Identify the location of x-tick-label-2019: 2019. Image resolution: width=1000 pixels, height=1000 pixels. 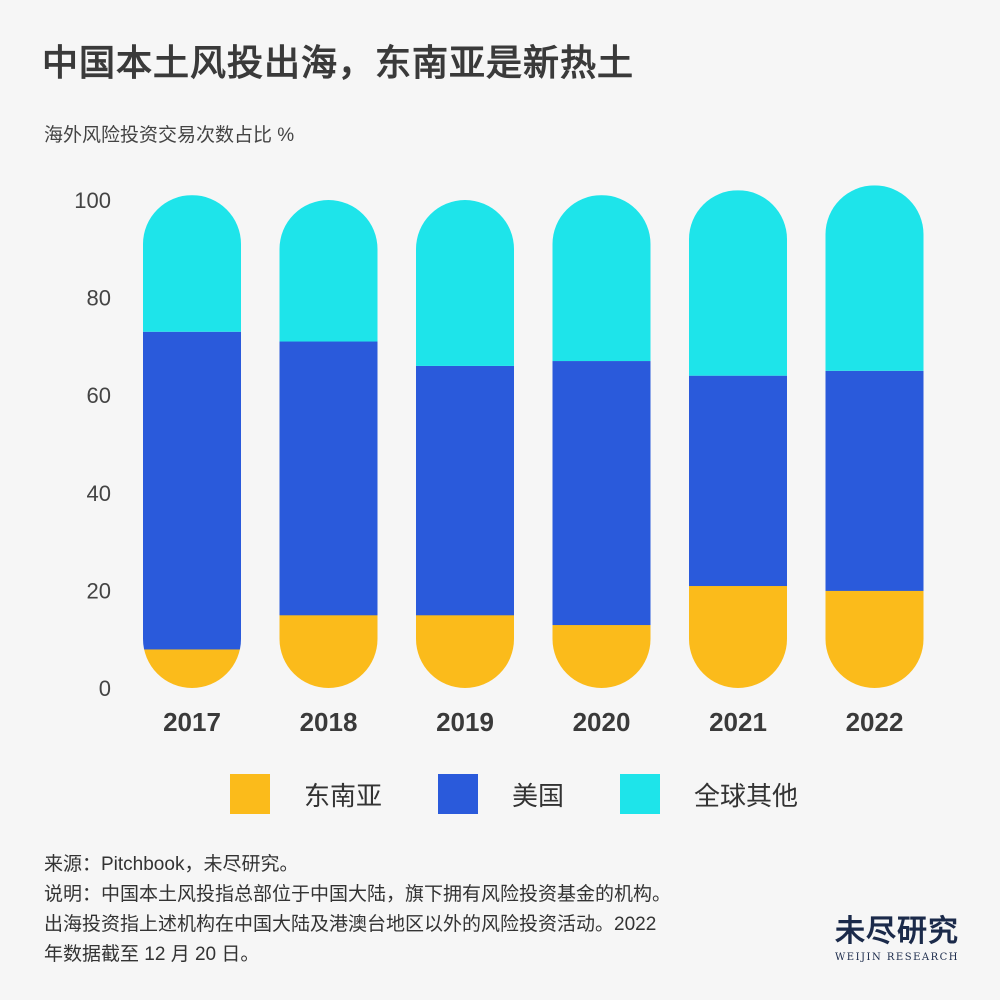
(465, 722).